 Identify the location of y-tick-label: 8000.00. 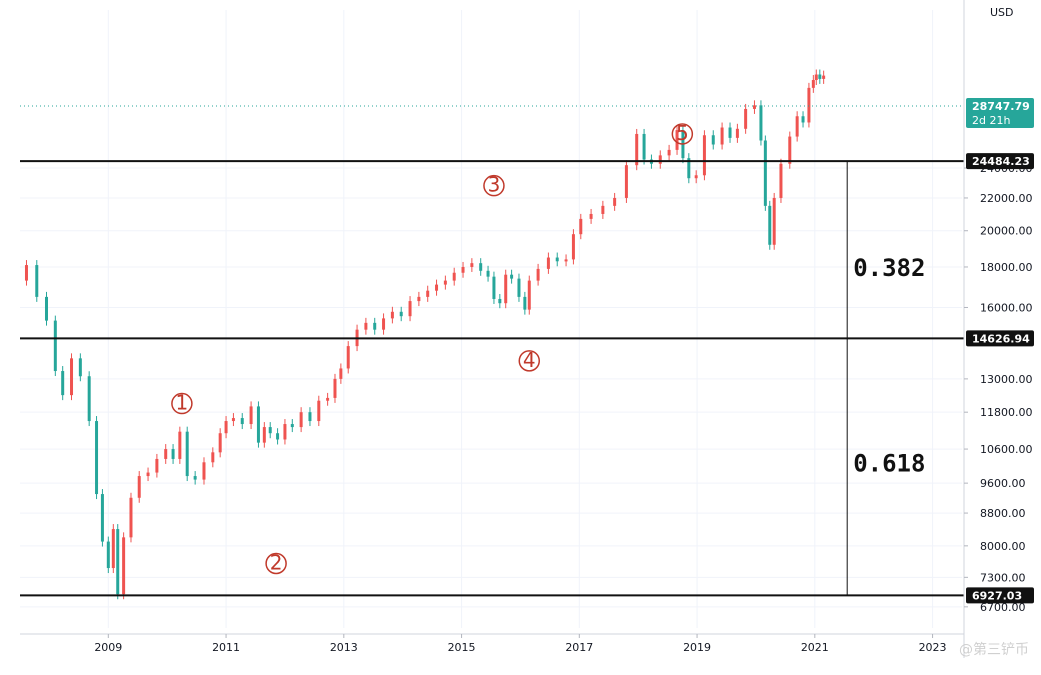
(1003, 546).